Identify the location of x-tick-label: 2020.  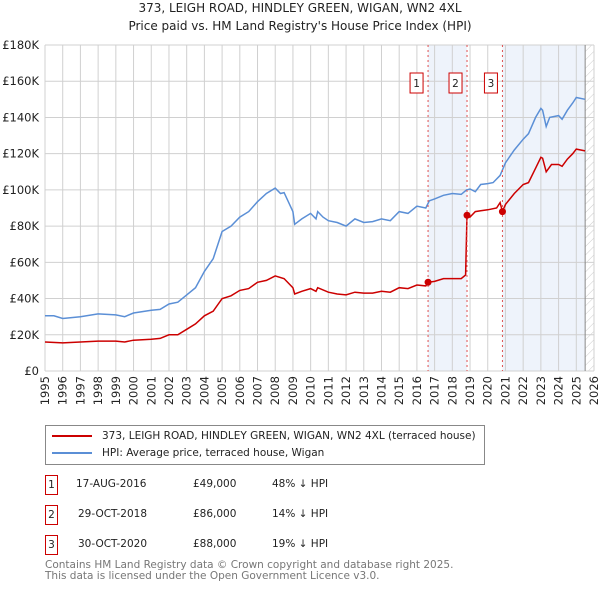
(488, 390).